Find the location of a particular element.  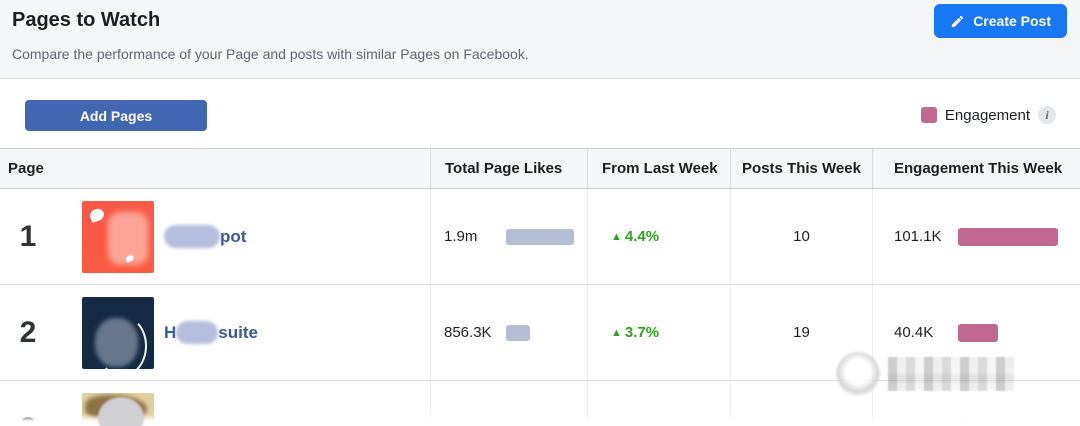

total-page-likes-value: 1.9m is located at coordinates (461, 236).